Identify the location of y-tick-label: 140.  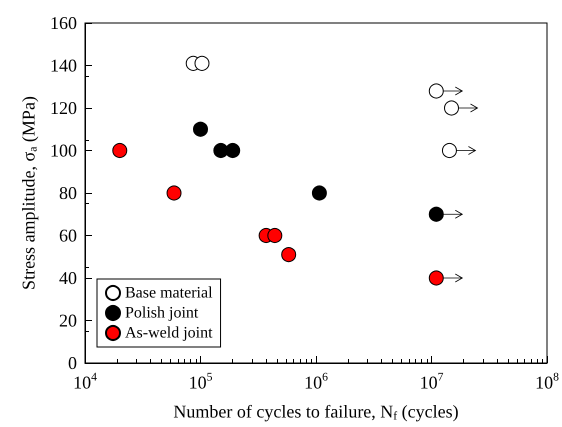
(63, 66).